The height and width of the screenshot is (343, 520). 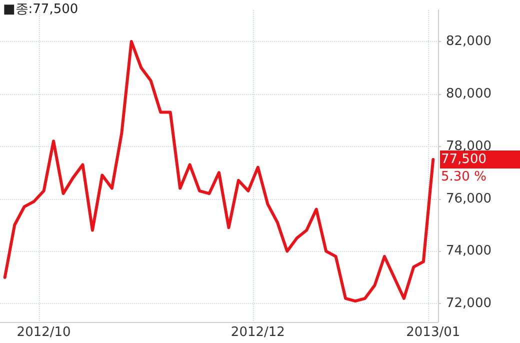 What do you see at coordinates (469, 94) in the screenshot?
I see `y-tick-label: 80,000` at bounding box center [469, 94].